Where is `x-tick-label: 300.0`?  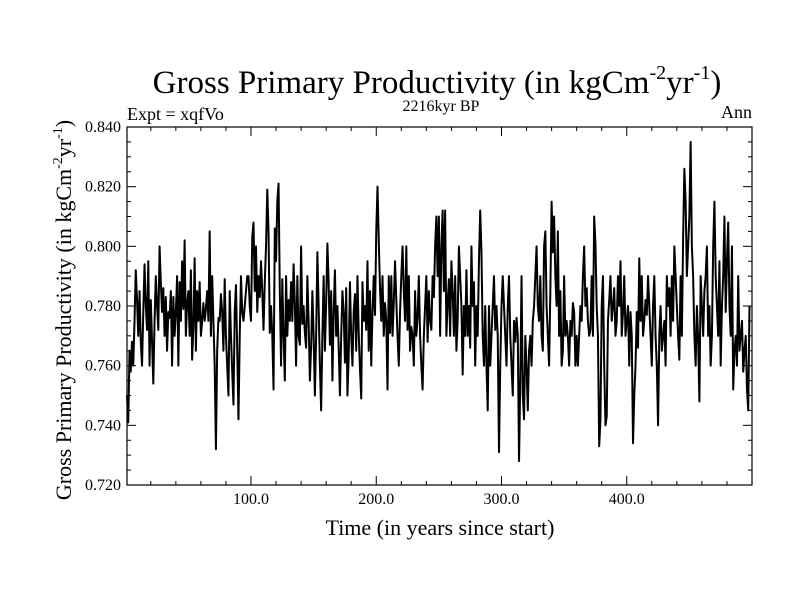 x-tick-label: 300.0 is located at coordinates (501, 499).